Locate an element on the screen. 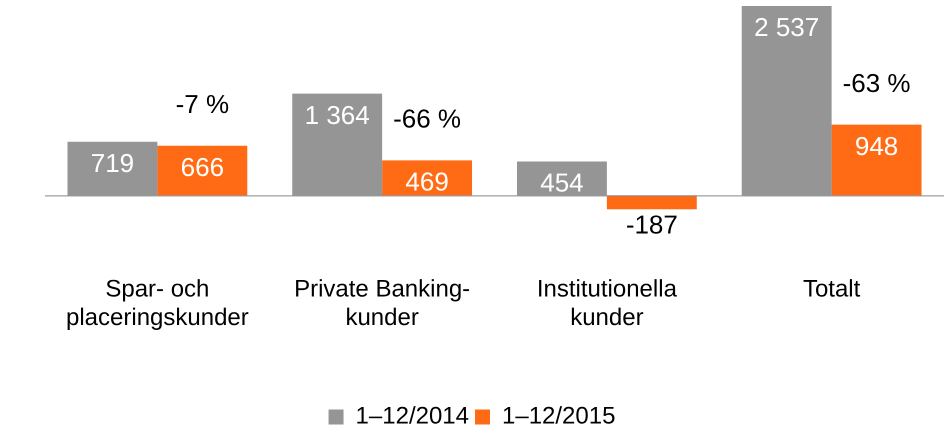 This screenshot has height=439, width=944. data-label: 469 is located at coordinates (427, 181).